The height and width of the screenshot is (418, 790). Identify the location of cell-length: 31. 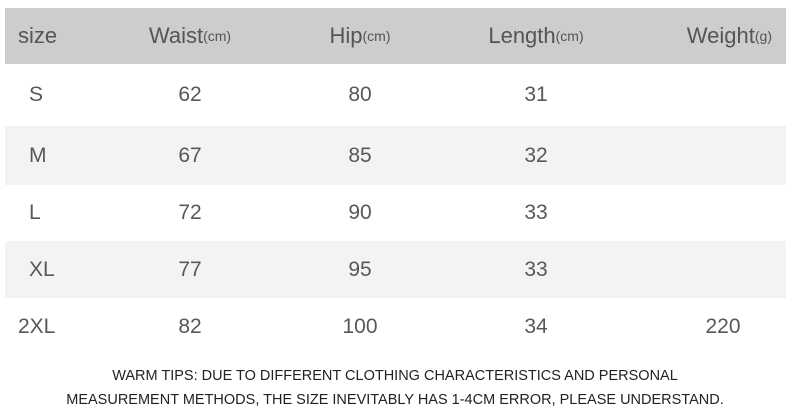
(536, 94).